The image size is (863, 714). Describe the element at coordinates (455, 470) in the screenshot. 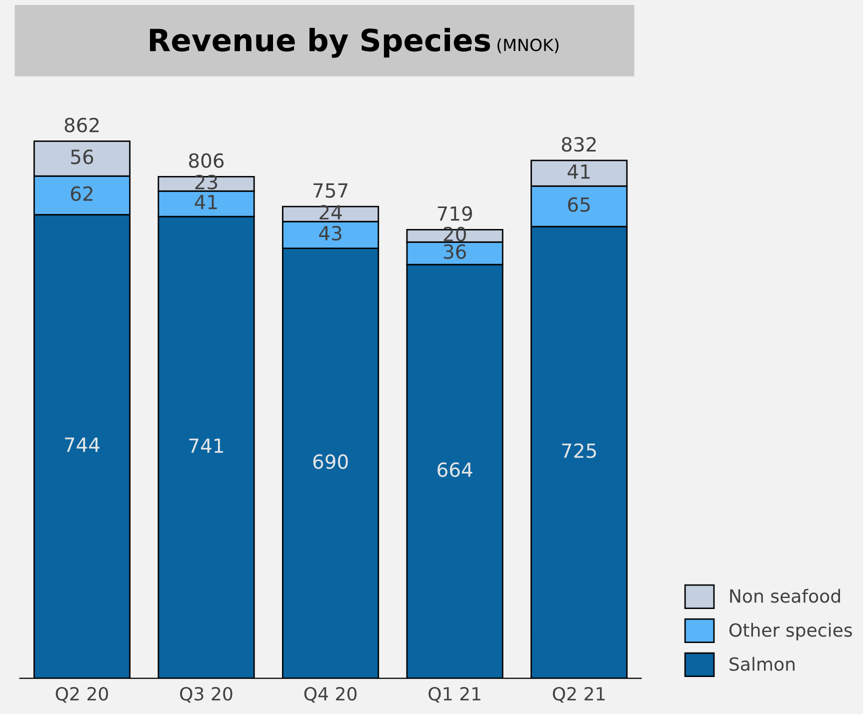

I see `data-label: 664` at that location.